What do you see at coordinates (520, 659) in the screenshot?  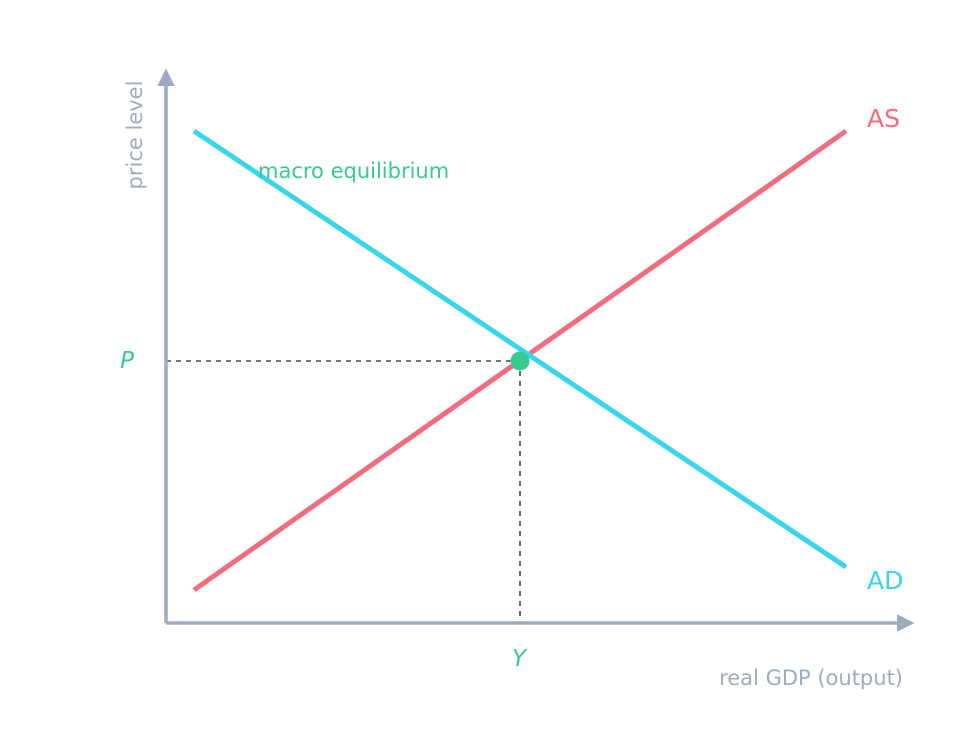 I see `output-level-label: Y` at bounding box center [520, 659].